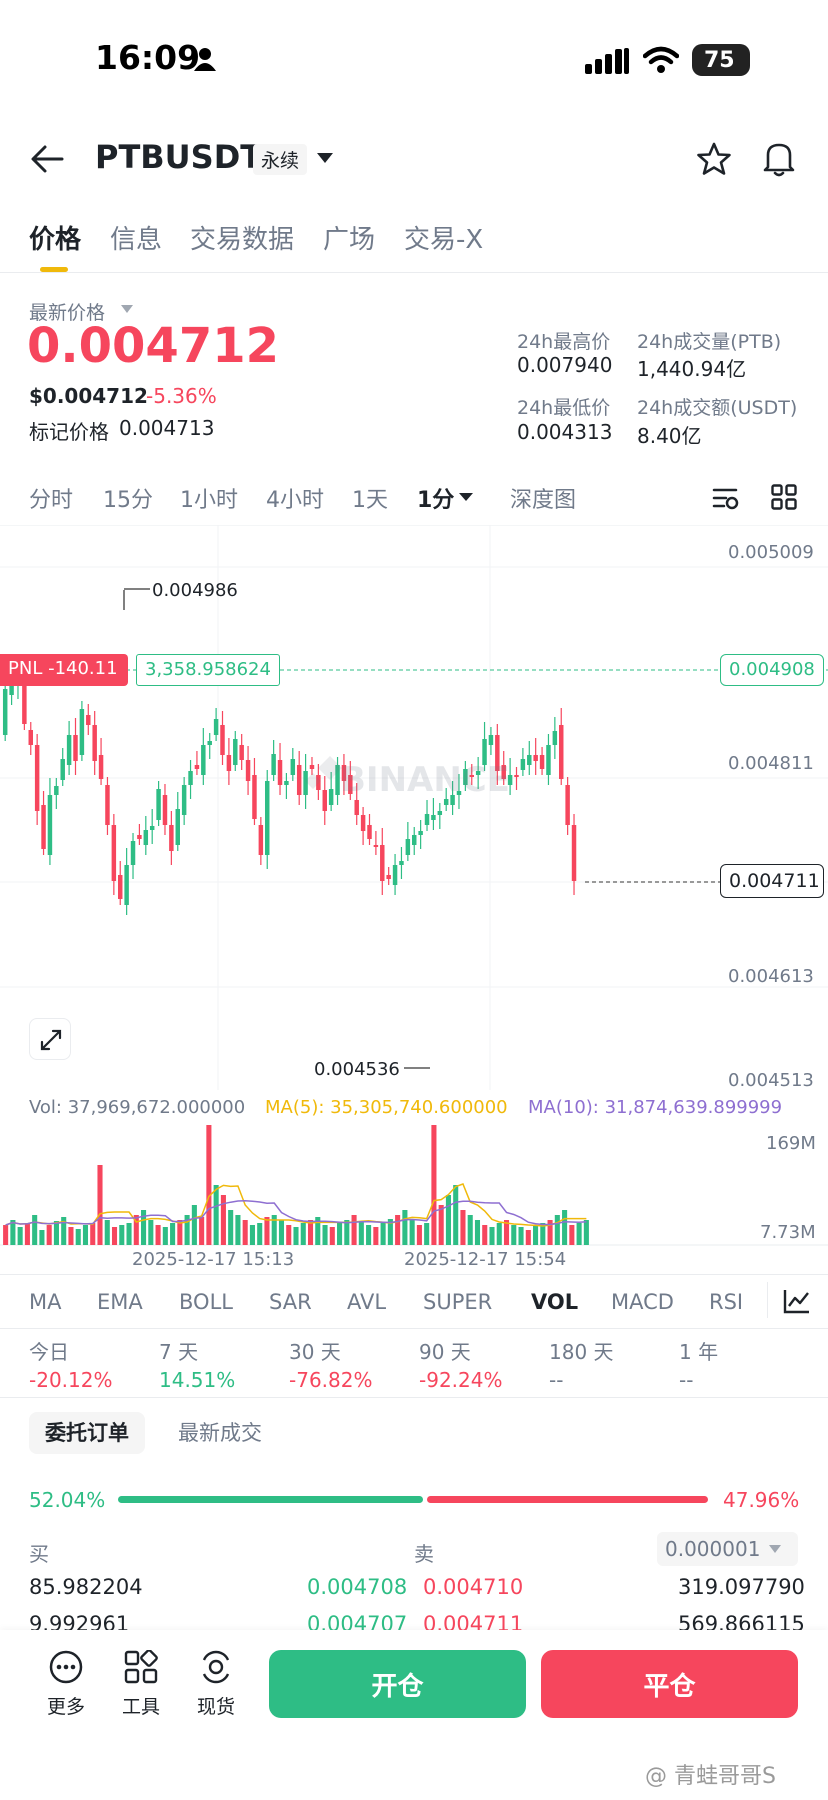 The image size is (828, 1800). I want to click on ask-price: 0.004710, so click(473, 1587).